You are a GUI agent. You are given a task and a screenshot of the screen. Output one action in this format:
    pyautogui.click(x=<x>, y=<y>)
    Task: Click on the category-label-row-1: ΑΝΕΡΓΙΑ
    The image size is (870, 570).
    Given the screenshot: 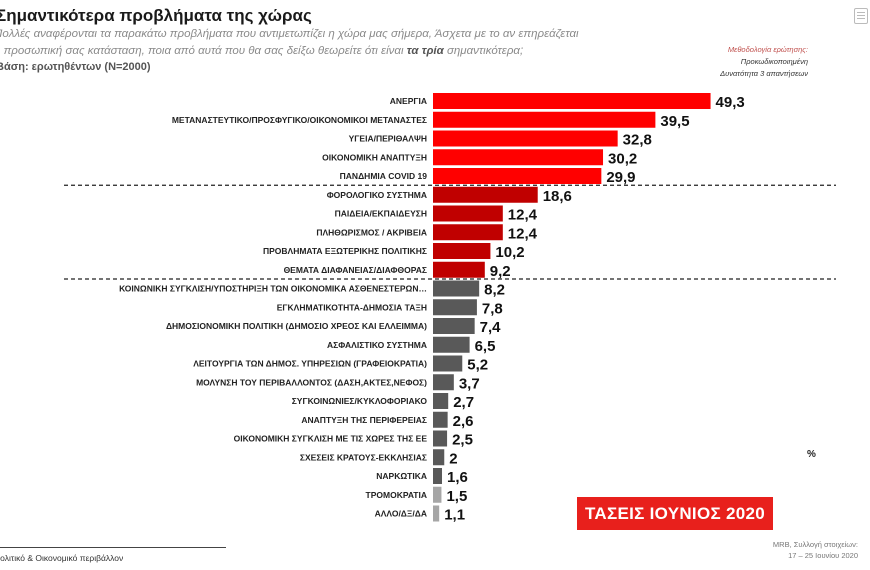 What is the action you would take?
    pyautogui.click(x=408, y=101)
    